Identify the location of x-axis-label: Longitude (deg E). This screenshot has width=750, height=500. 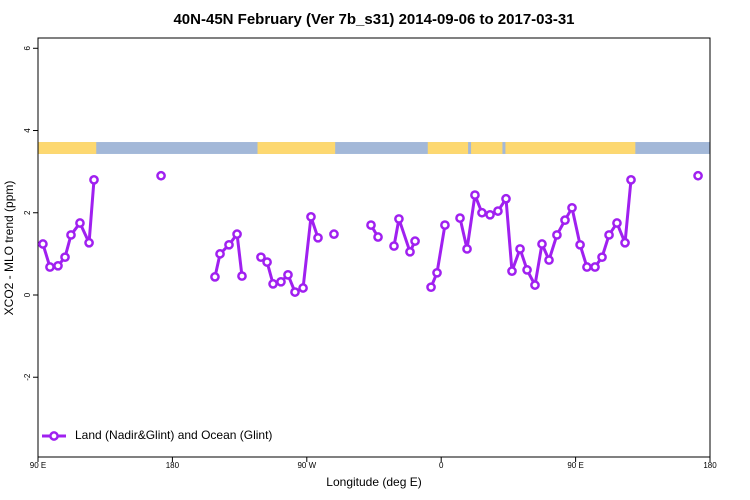
(373, 482).